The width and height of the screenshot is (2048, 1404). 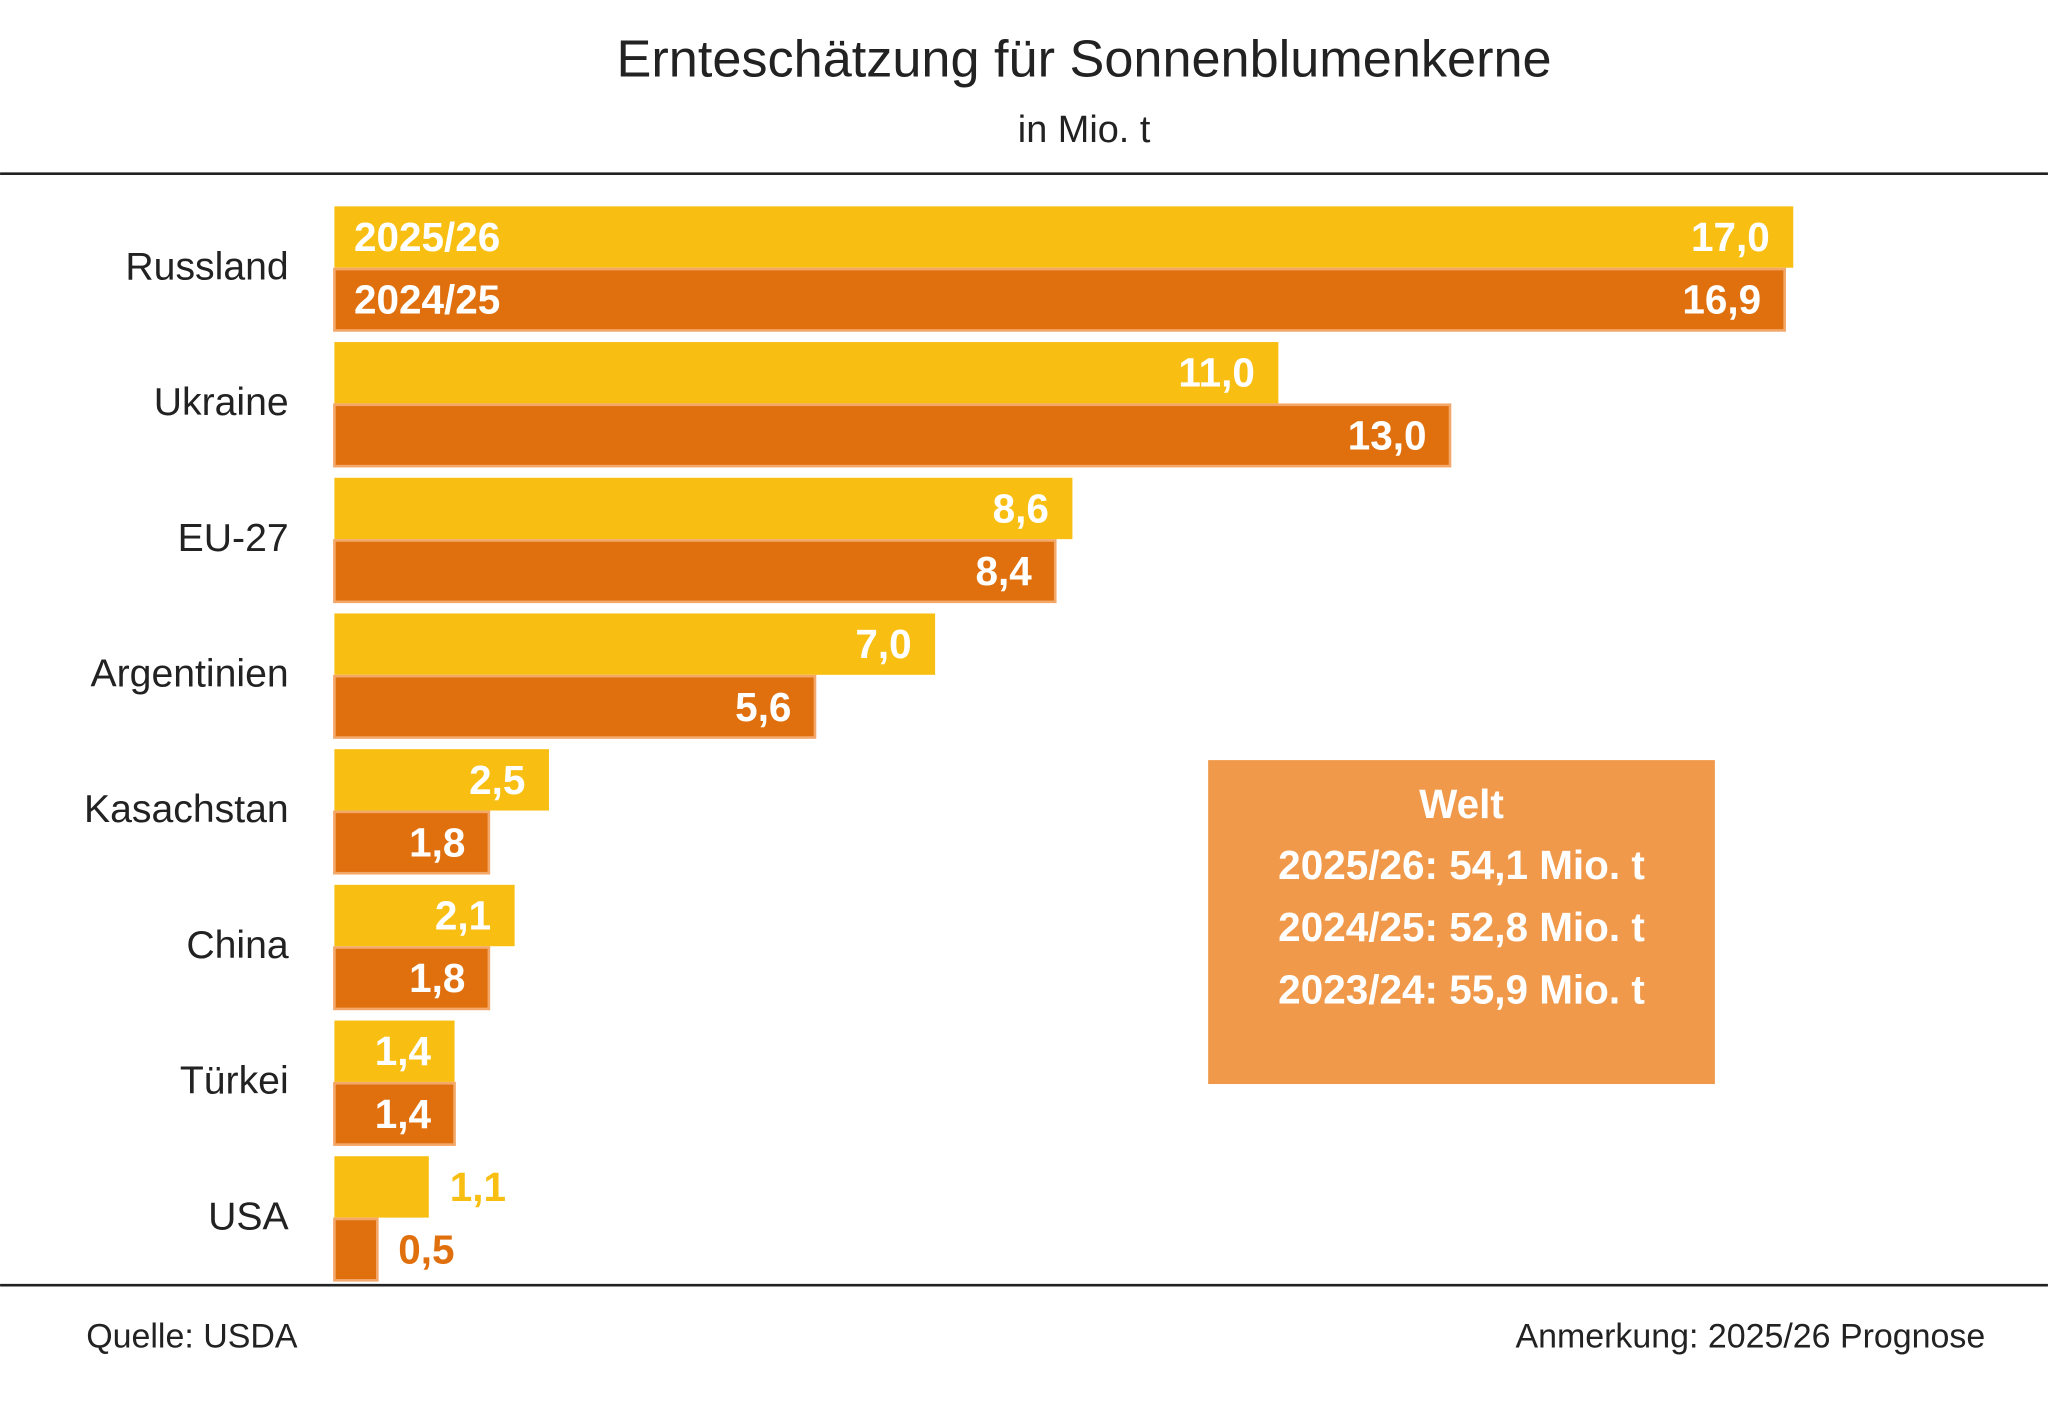 What do you see at coordinates (1084, 130) in the screenshot?
I see `chart-subtitle: in Mio. t` at bounding box center [1084, 130].